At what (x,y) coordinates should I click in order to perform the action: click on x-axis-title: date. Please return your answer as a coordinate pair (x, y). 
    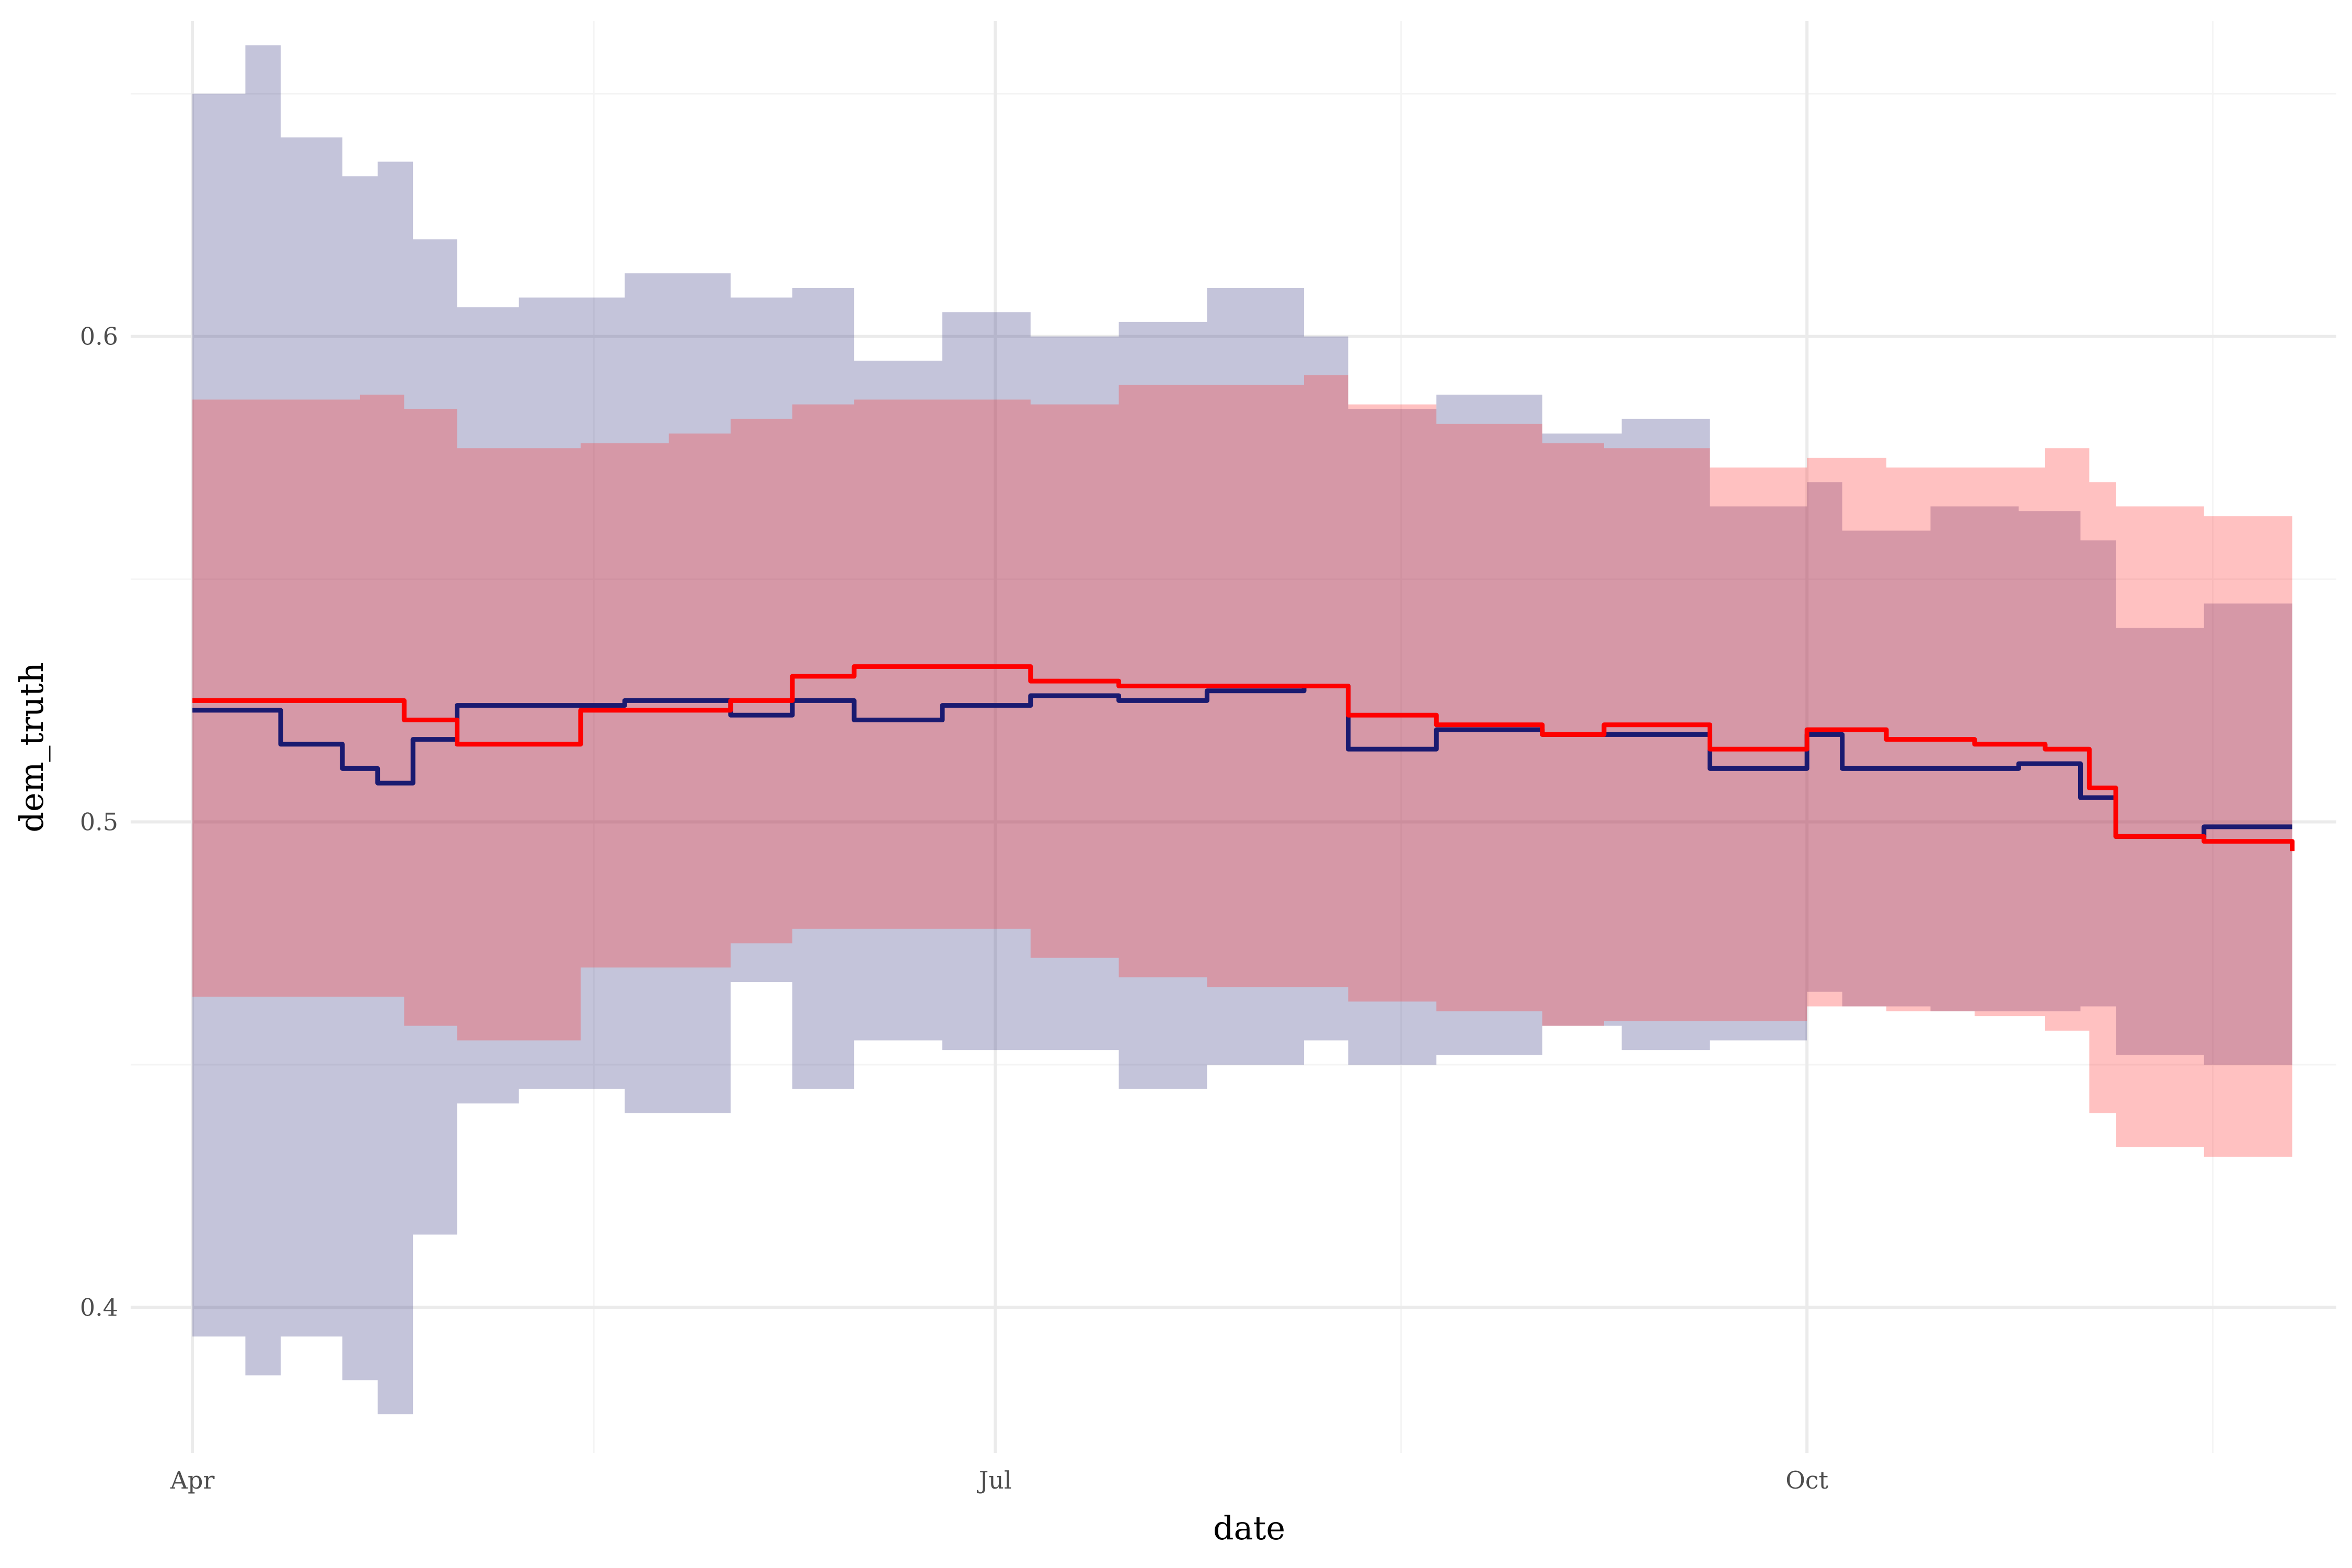
    Looking at the image, I should click on (1249, 1528).